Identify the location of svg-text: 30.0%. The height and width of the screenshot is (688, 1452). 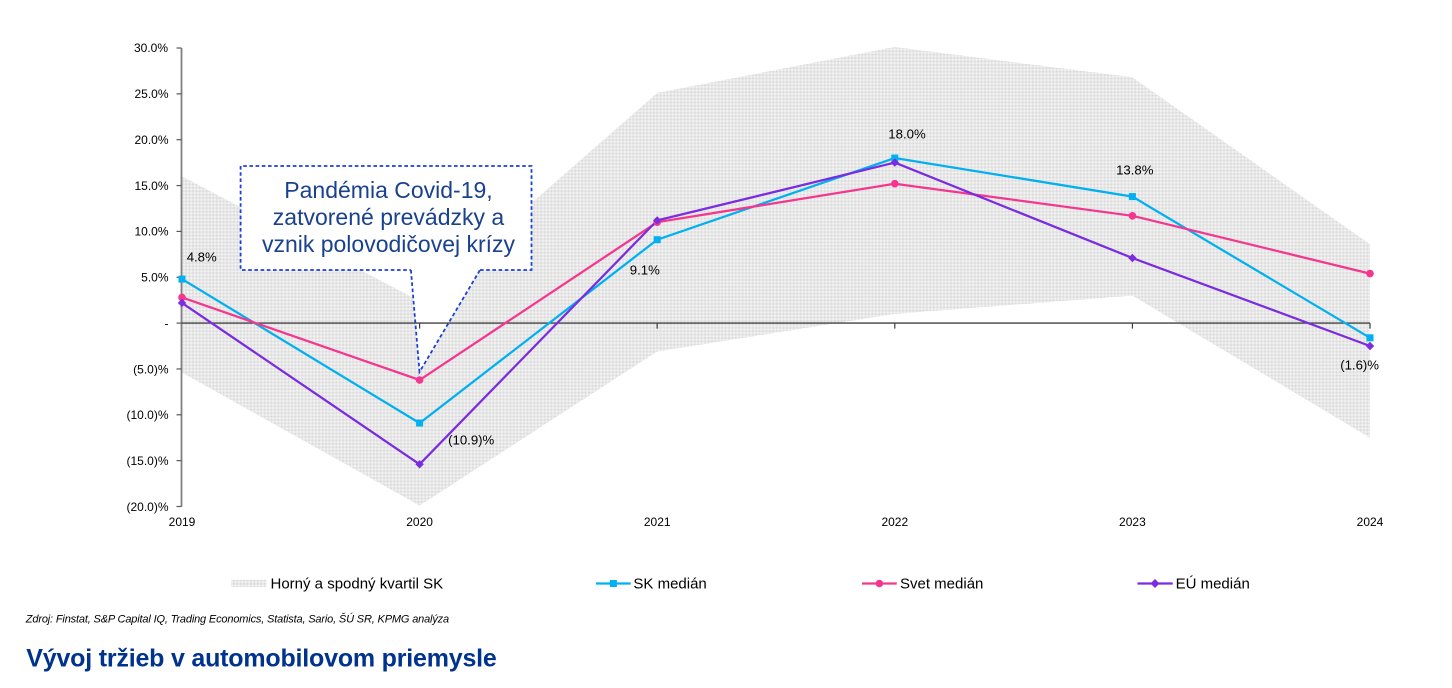
(151, 48).